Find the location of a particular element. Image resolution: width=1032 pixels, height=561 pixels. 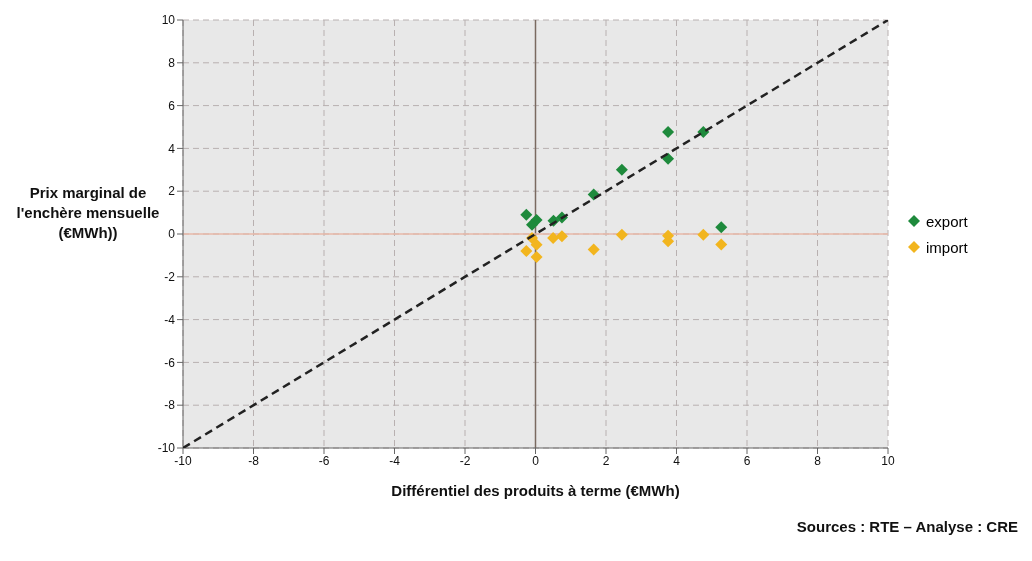

y-axis-title: Prix marginal de l'enchère mensuelle (€MWh)) is located at coordinates (88, 213).